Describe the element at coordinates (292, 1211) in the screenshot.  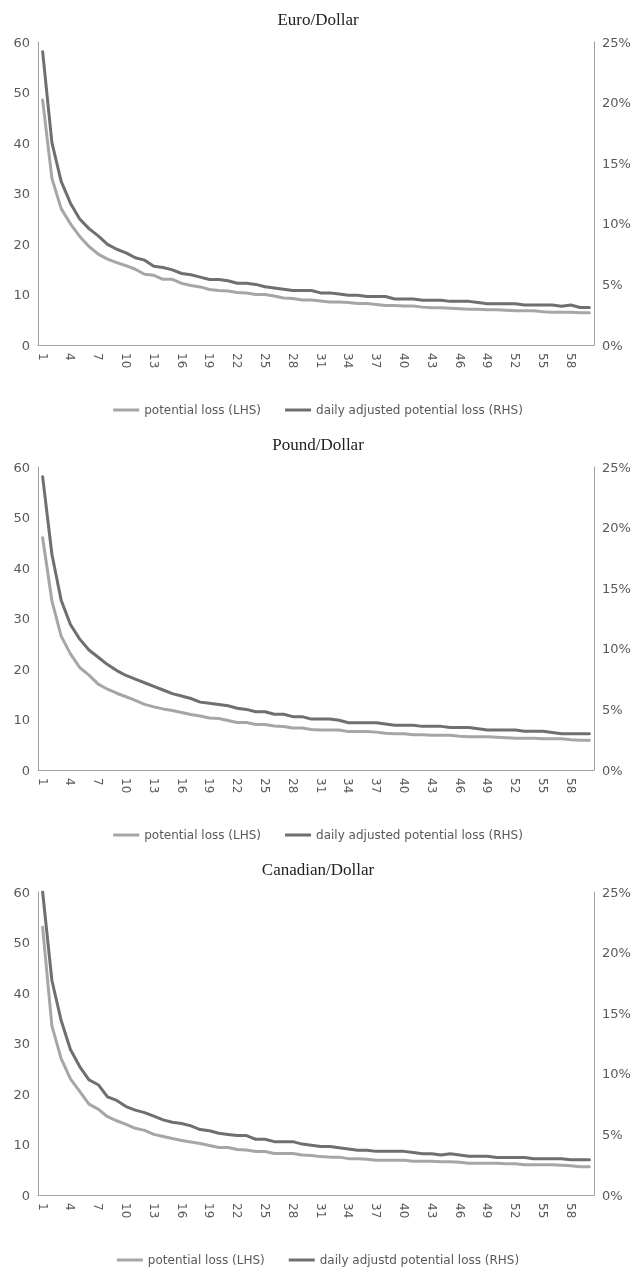
I see `x-tick-label: 28` at that location.